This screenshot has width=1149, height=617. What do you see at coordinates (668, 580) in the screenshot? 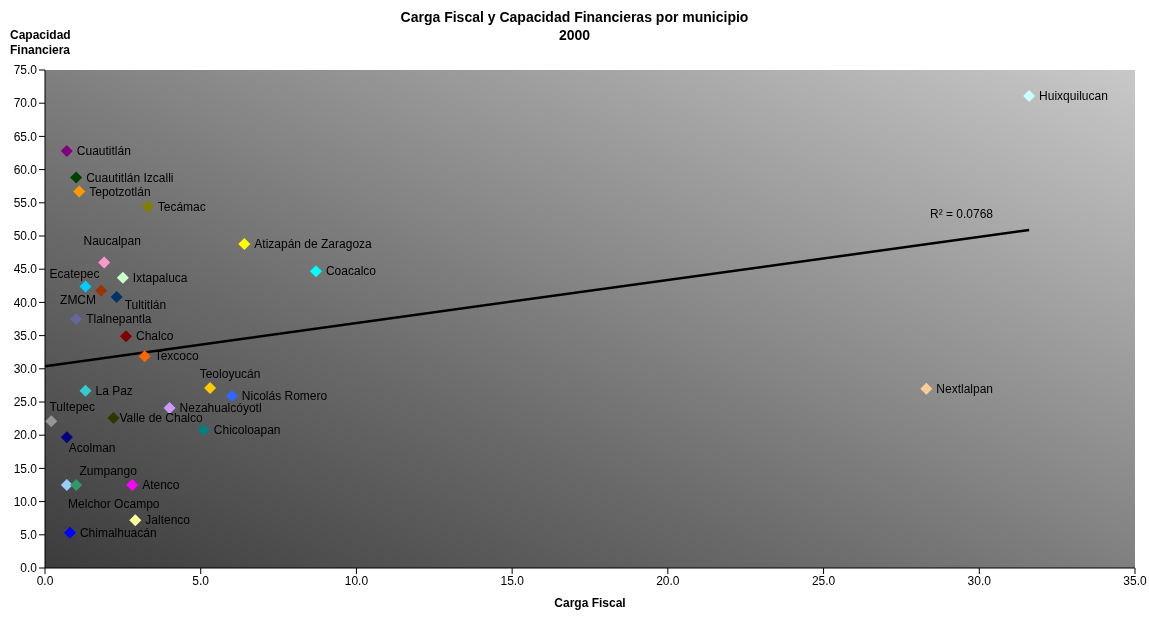
I see `x-tick-label: 20.0` at bounding box center [668, 580].